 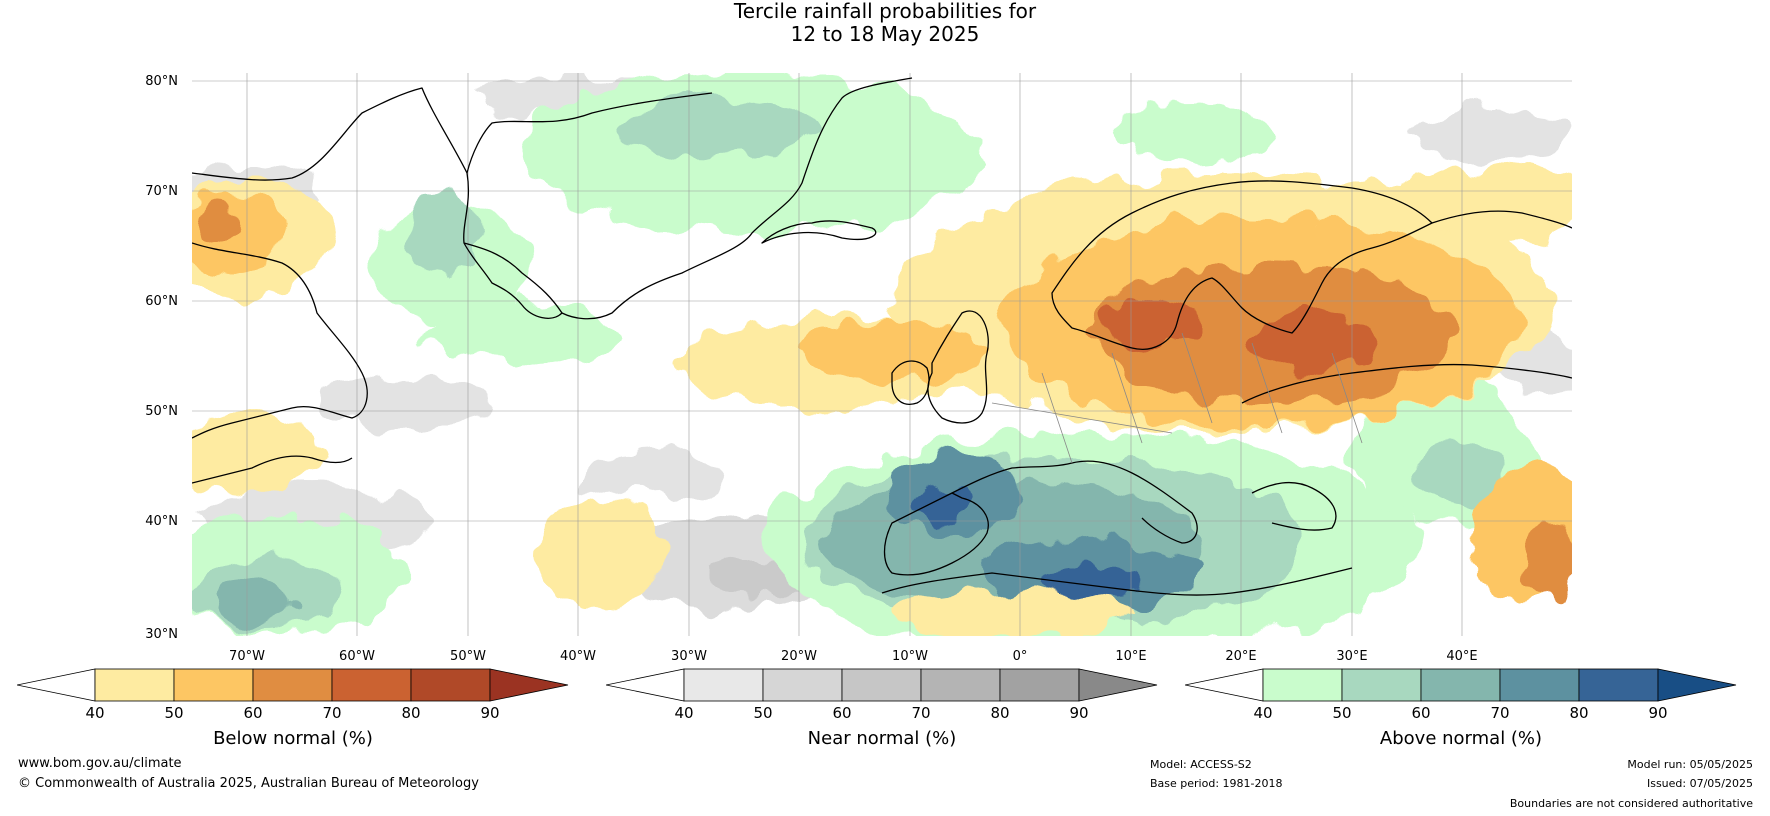 What do you see at coordinates (357, 656) in the screenshot?
I see `lon-label: 60°W` at bounding box center [357, 656].